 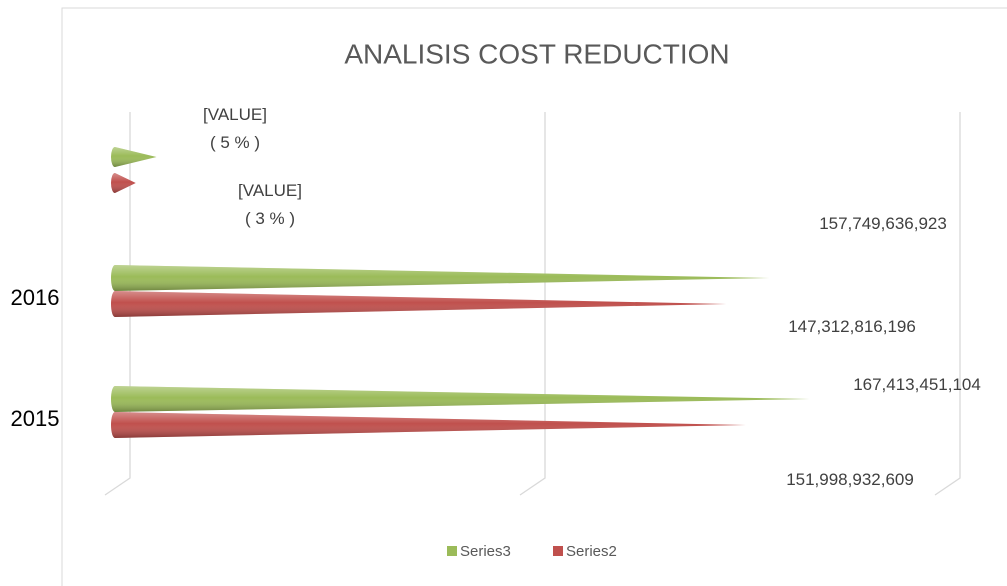 What do you see at coordinates (591, 551) in the screenshot?
I see `legend-label: Series2` at bounding box center [591, 551].